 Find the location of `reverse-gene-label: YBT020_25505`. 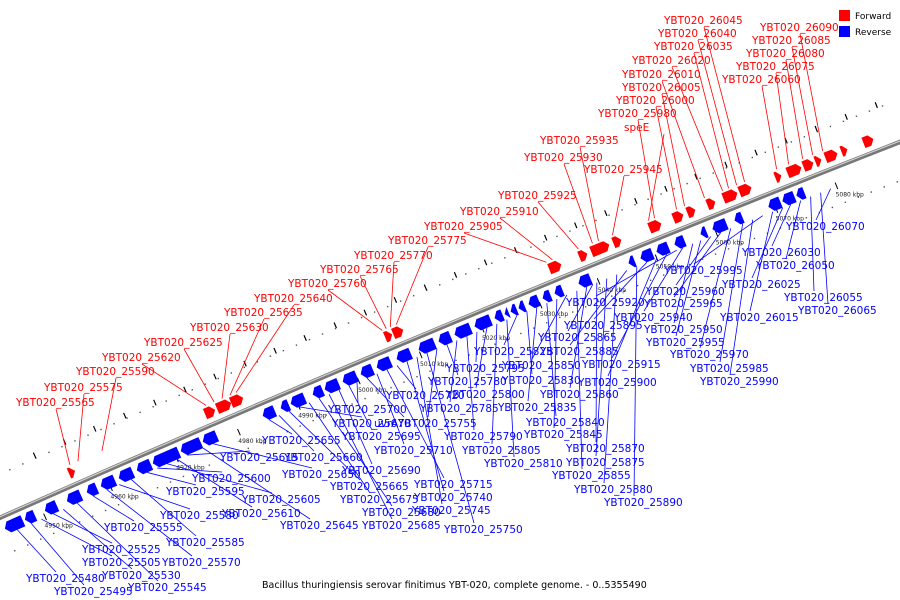

reverse-gene-label: YBT020_25505 is located at coordinates (121, 563).